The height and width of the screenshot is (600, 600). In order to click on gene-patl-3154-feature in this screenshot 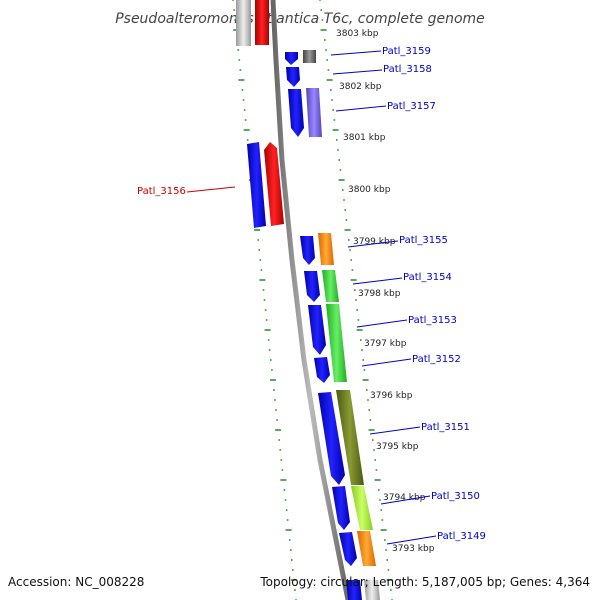, I will do `click(330, 286)`.